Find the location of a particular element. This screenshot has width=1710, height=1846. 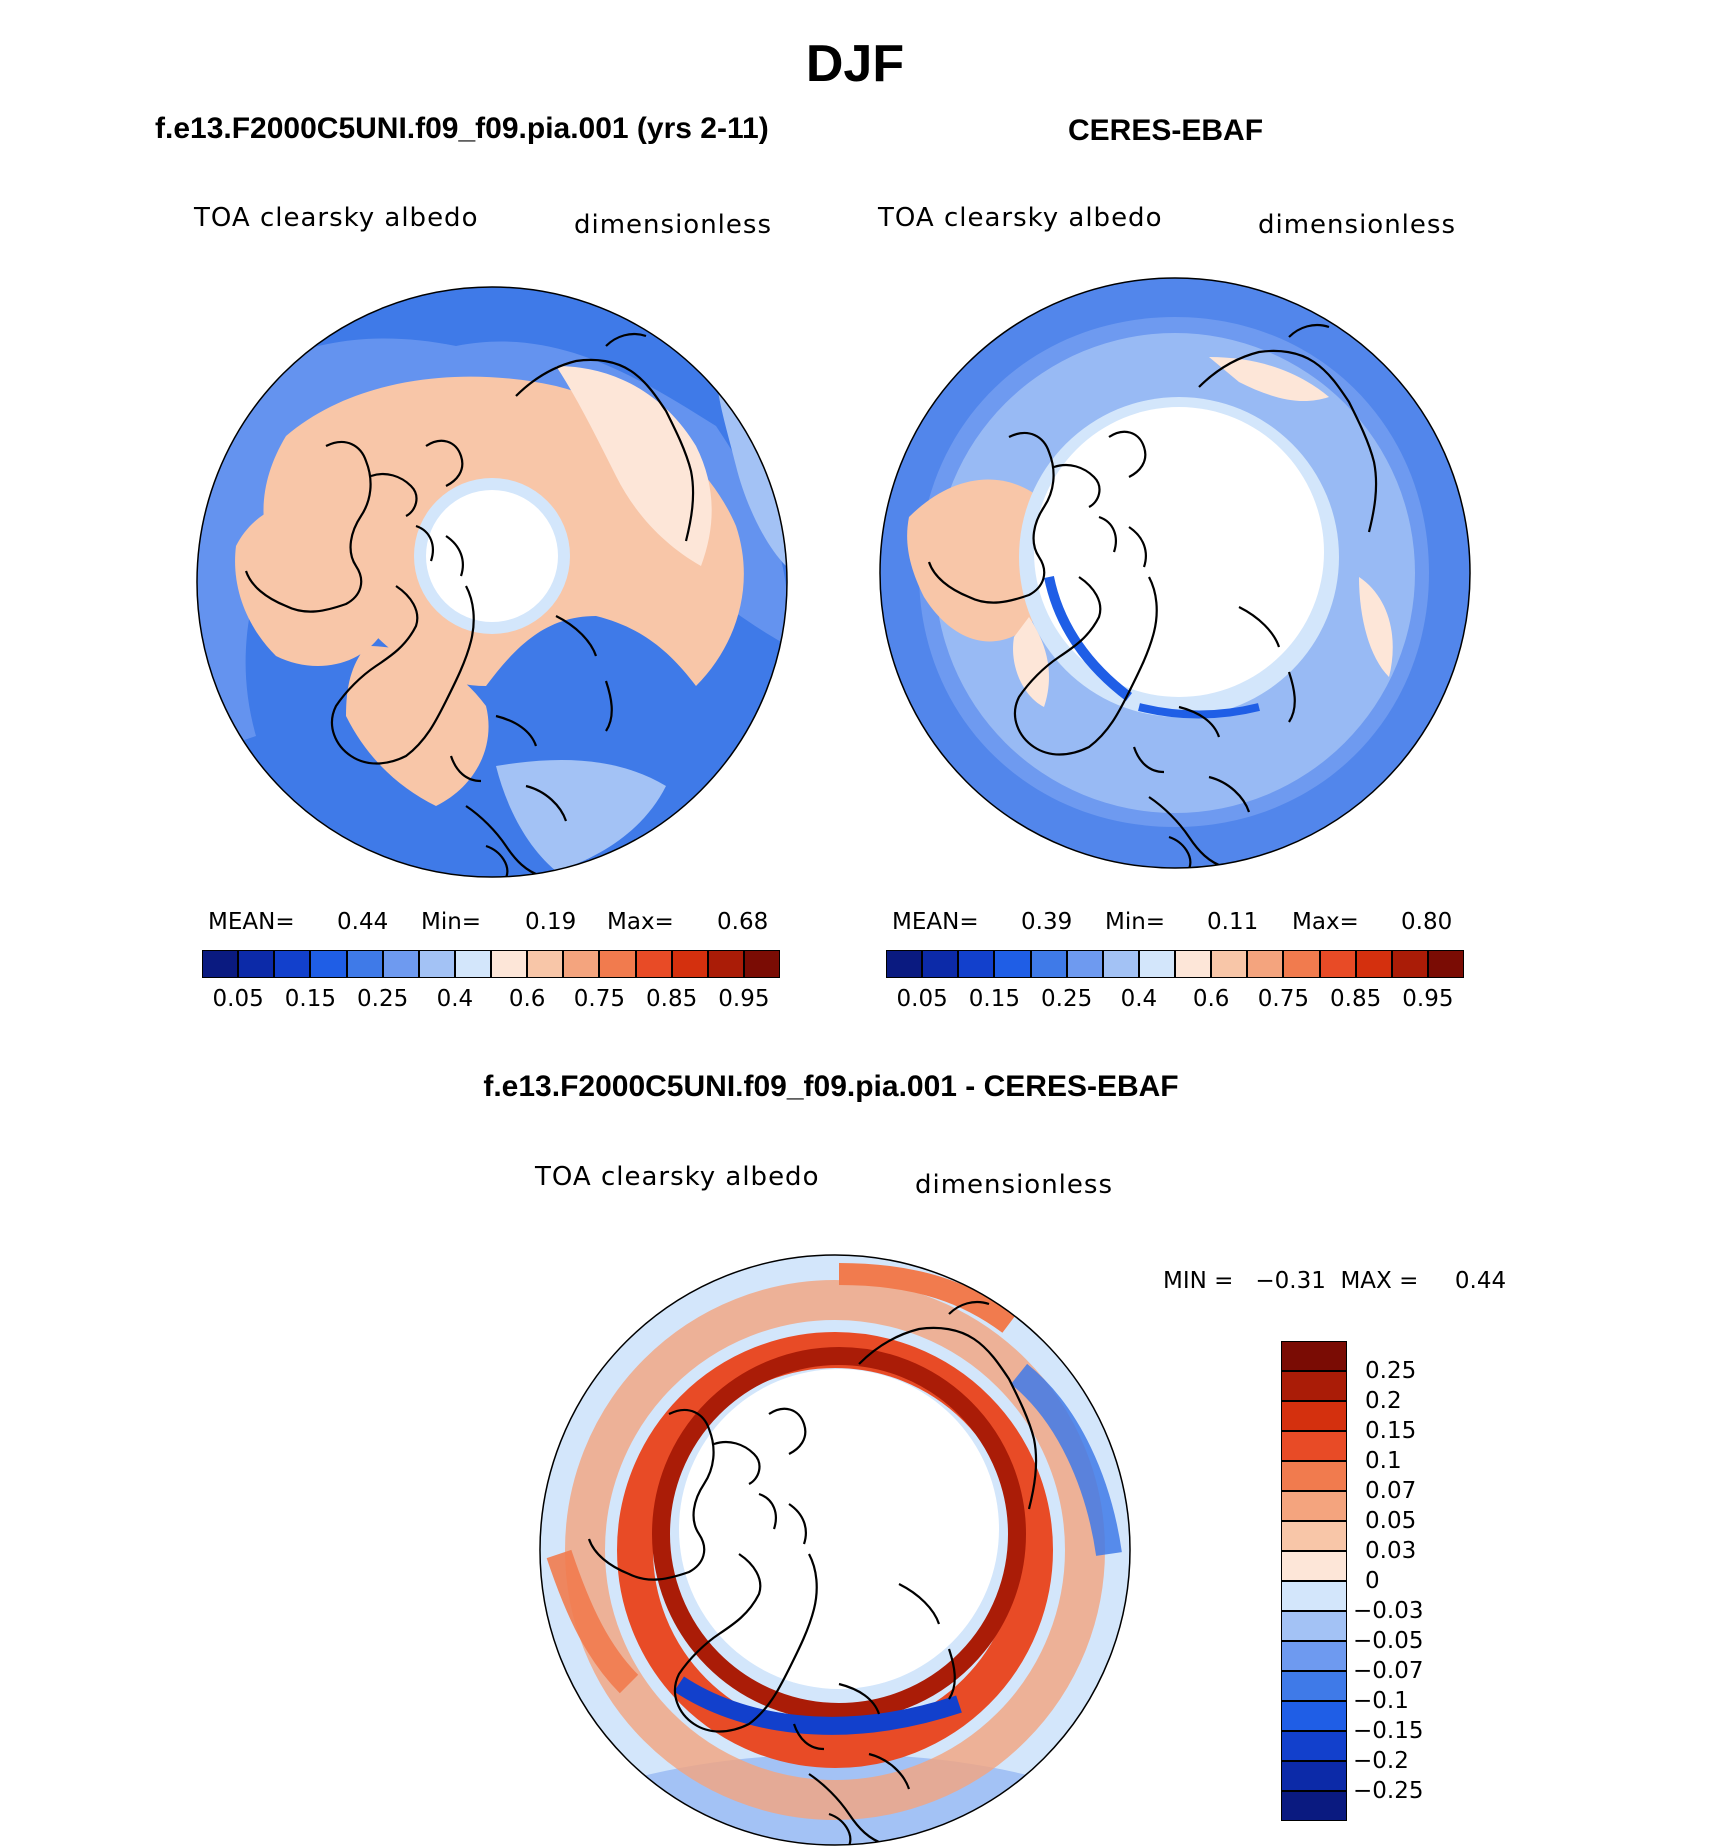

ceres-colorbar-tick-label: 0.95 is located at coordinates (1428, 999).